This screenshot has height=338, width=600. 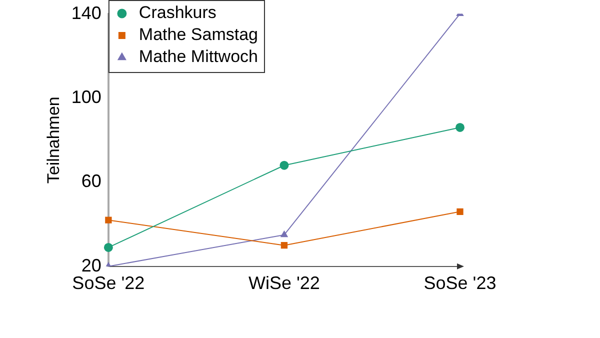 I want to click on y-axis-title: Teilnahmen, so click(x=53, y=140).